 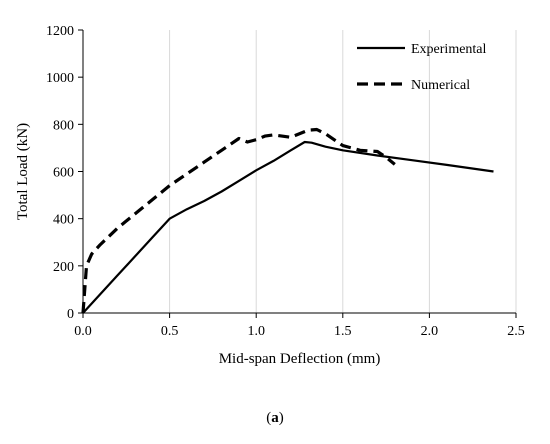 I want to click on x-tick-label: 0.5, so click(x=170, y=331).